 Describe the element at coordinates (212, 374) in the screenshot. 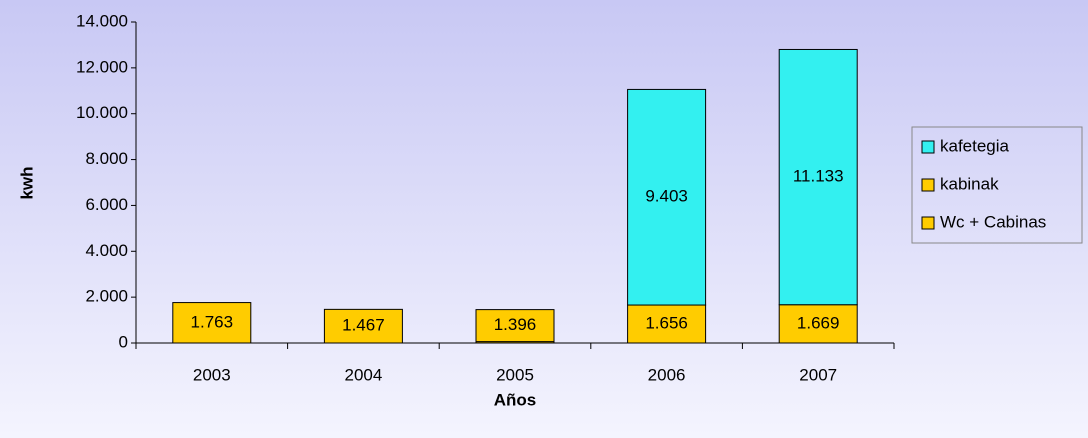

I see `x-tick-label: 2003` at that location.